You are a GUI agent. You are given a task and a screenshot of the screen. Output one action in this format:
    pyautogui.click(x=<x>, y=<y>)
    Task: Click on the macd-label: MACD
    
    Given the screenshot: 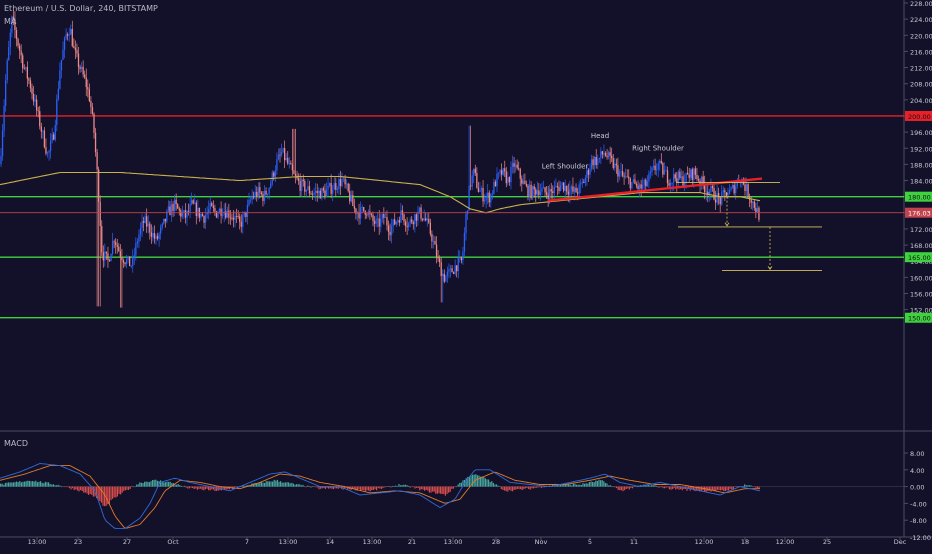 What is the action you would take?
    pyautogui.click(x=16, y=443)
    